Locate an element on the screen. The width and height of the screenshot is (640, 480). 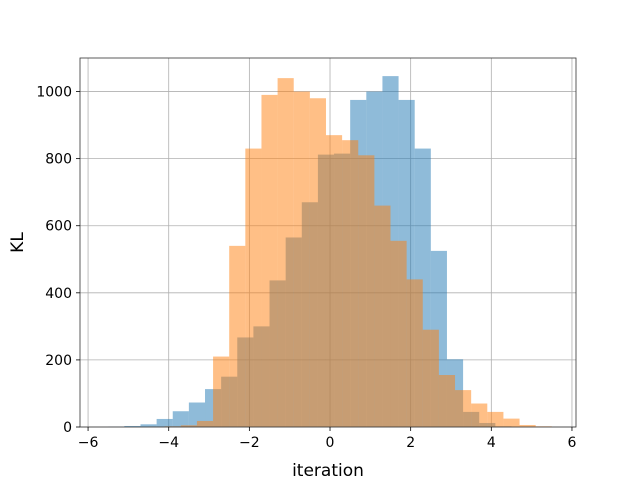
x-tick-label: −6 is located at coordinates (88, 443).